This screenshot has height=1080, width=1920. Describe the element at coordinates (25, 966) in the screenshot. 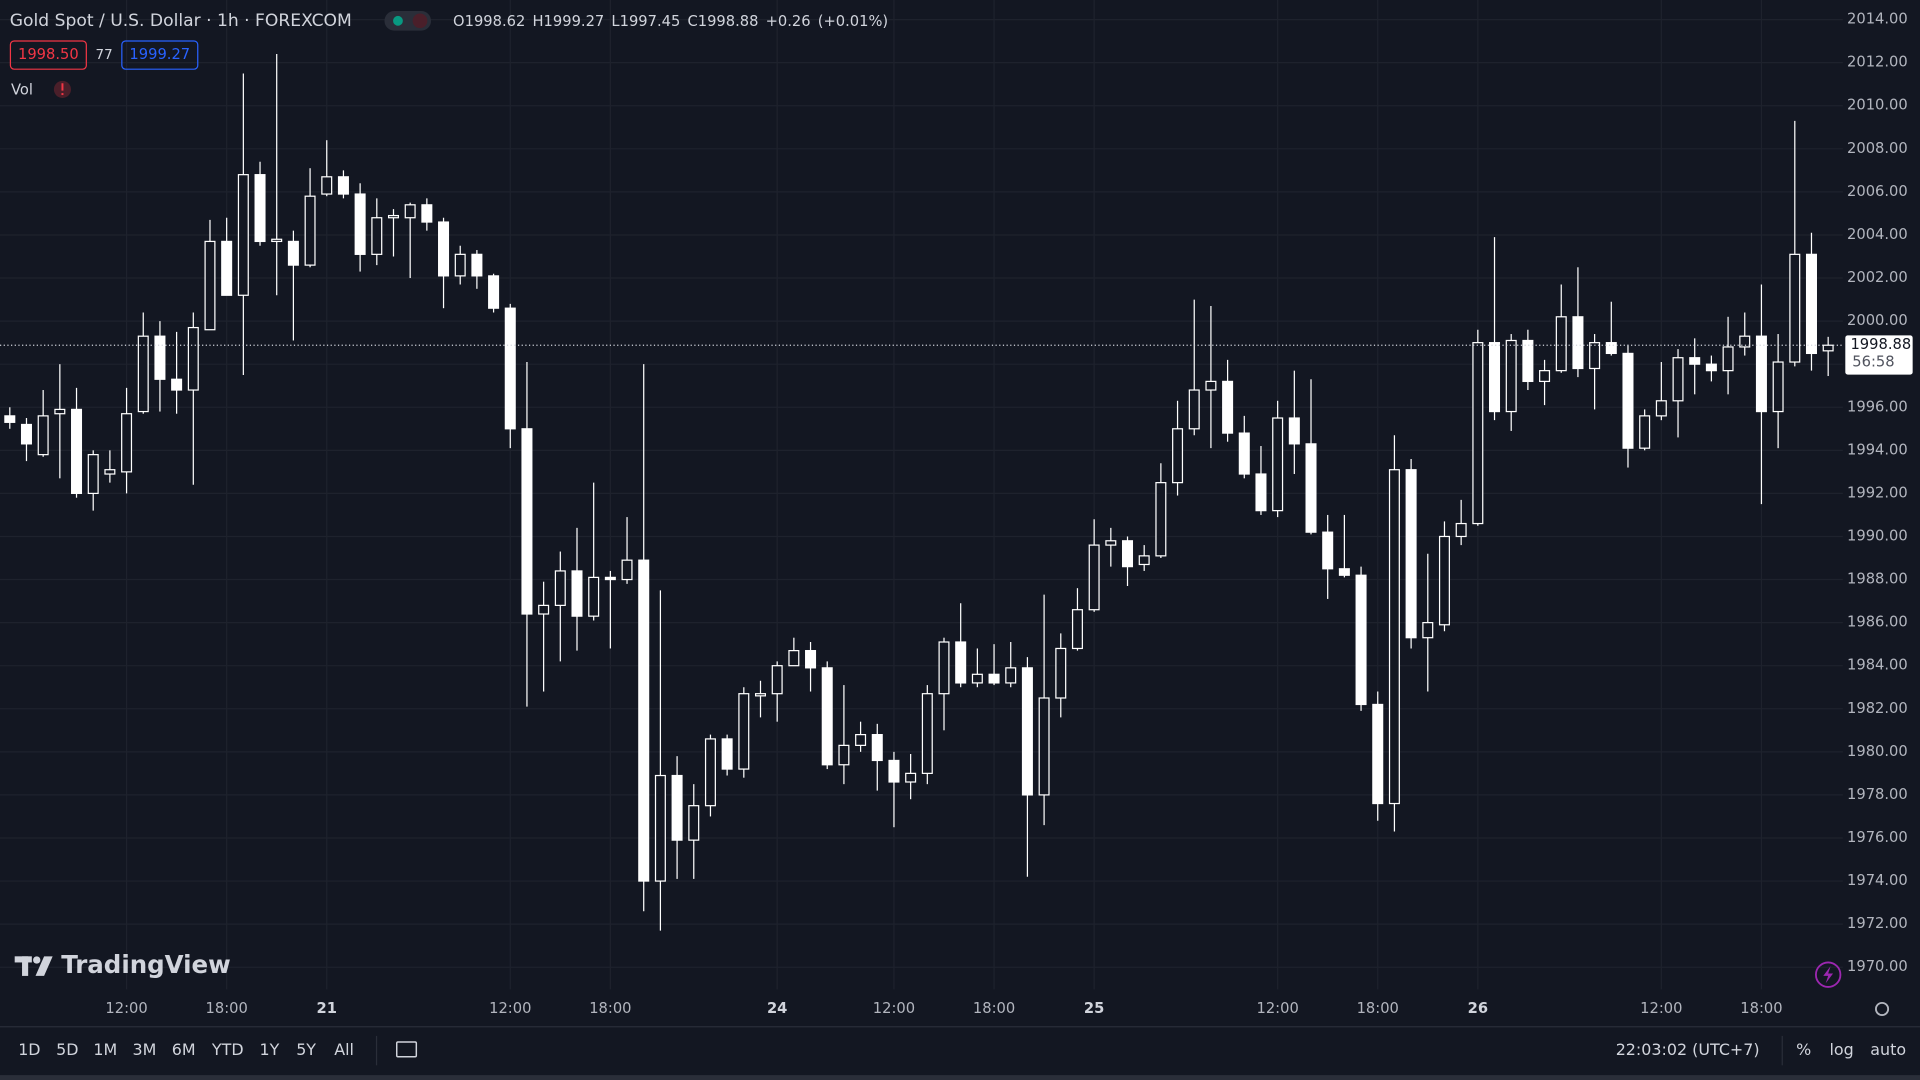

I see `logo-mark` at that location.